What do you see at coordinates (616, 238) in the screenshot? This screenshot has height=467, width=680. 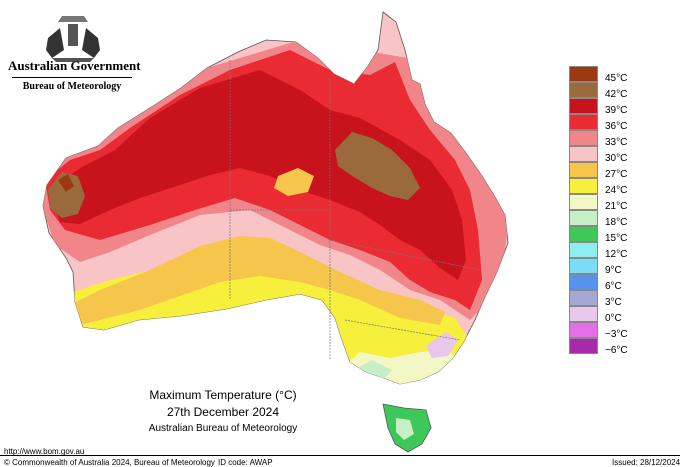 I see `legend-label: 15°C` at bounding box center [616, 238].